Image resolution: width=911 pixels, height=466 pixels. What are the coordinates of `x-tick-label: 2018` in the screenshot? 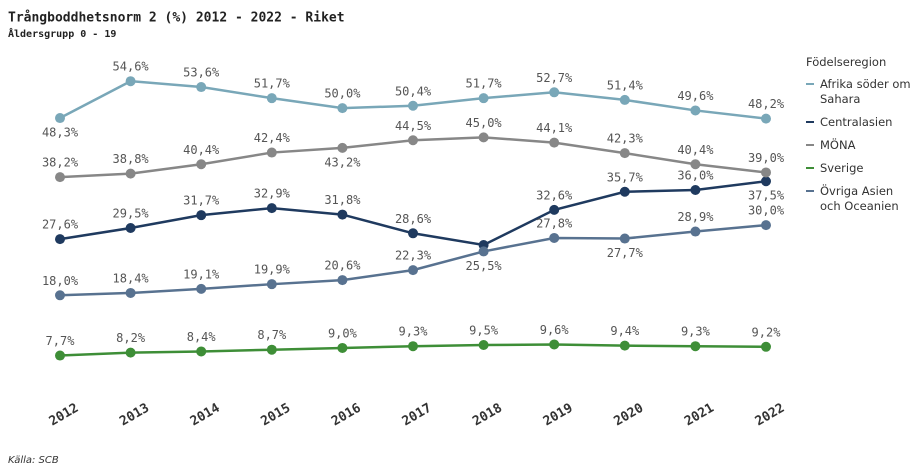 It's located at (487, 415).